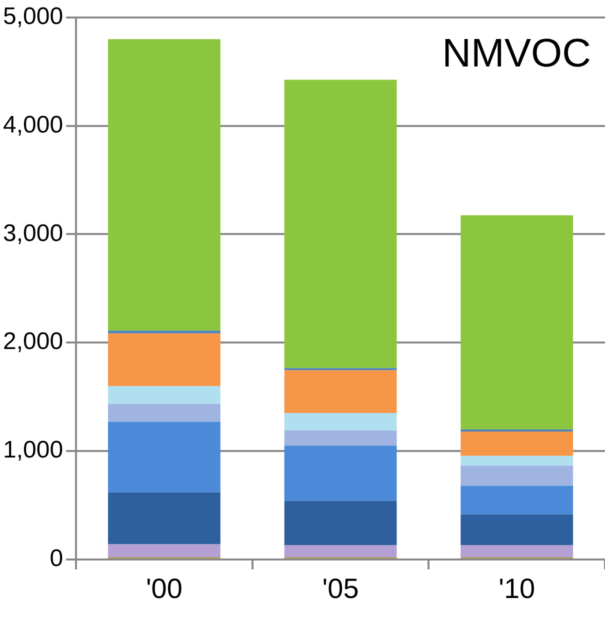 This screenshot has width=605, height=621. Describe the element at coordinates (517, 588) in the screenshot. I see `x-tick-label: '10` at that location.